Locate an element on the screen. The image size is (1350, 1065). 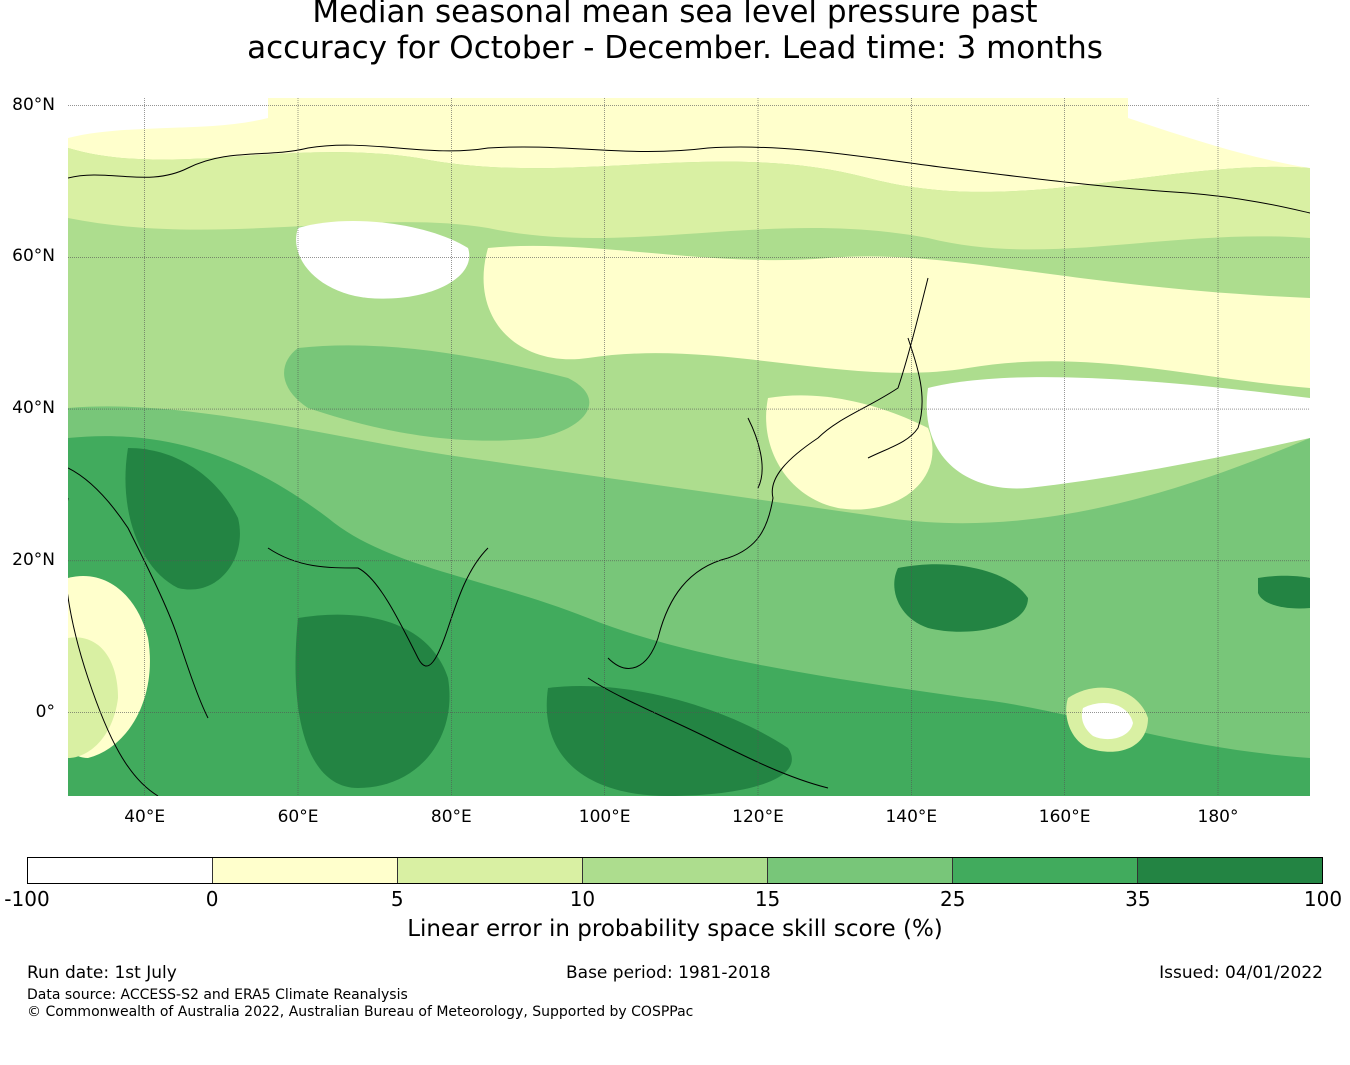
field-nwpacific-white is located at coordinates (1118, 433).